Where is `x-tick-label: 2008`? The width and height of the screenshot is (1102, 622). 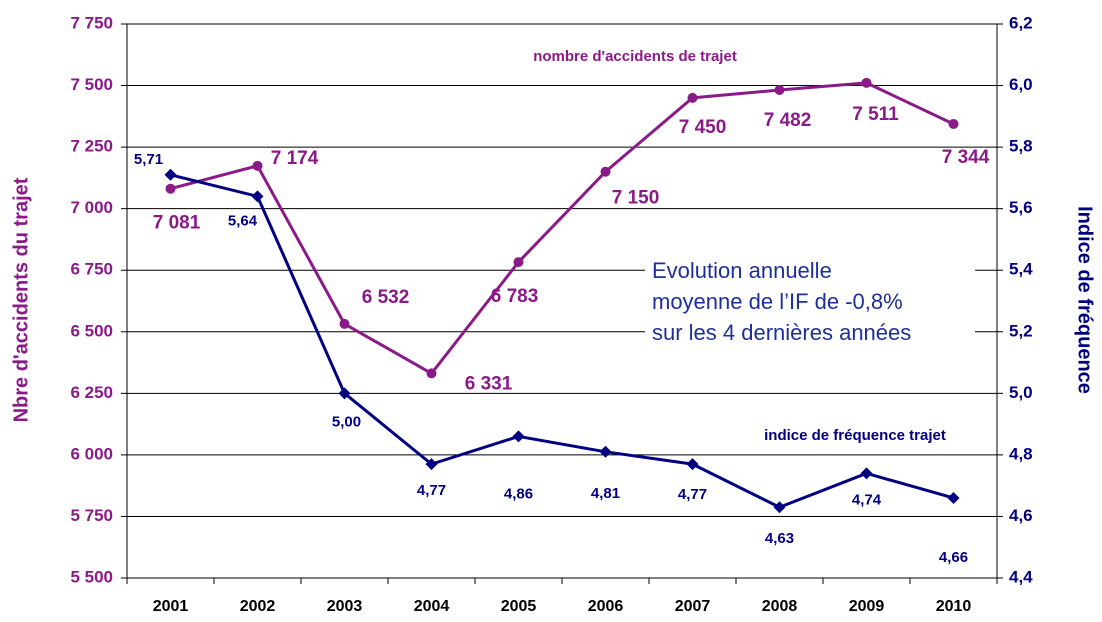 x-tick-label: 2008 is located at coordinates (780, 606).